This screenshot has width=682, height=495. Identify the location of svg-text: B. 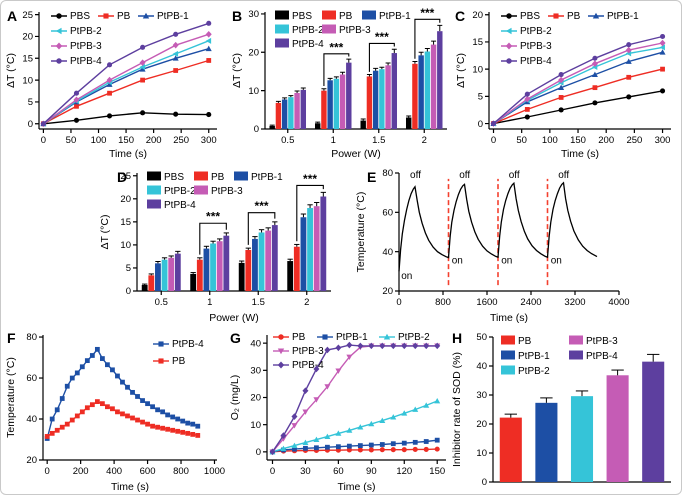
(237, 16).